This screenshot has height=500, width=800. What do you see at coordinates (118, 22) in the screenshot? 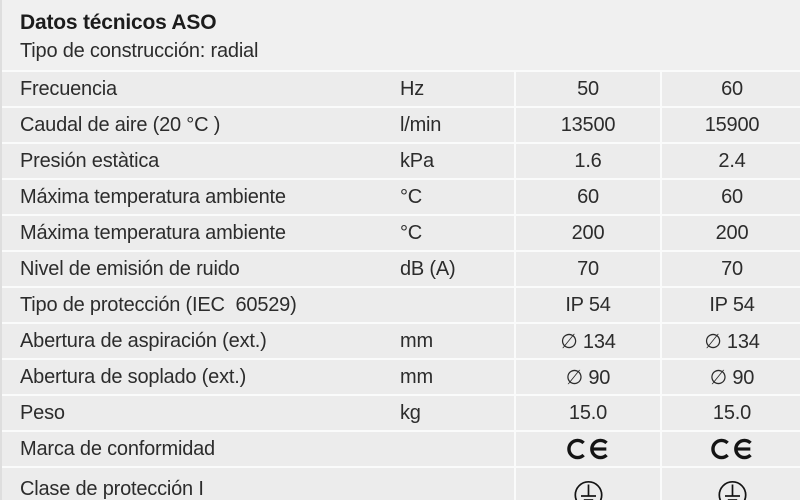
I see `page-title: Datos técnicos ASO` at bounding box center [118, 22].